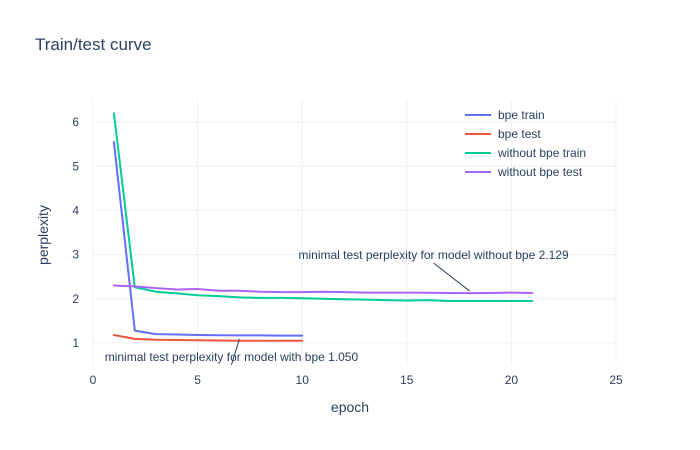 This screenshot has width=700, height=450. What do you see at coordinates (75, 210) in the screenshot?
I see `y-tick-label: 4` at bounding box center [75, 210].